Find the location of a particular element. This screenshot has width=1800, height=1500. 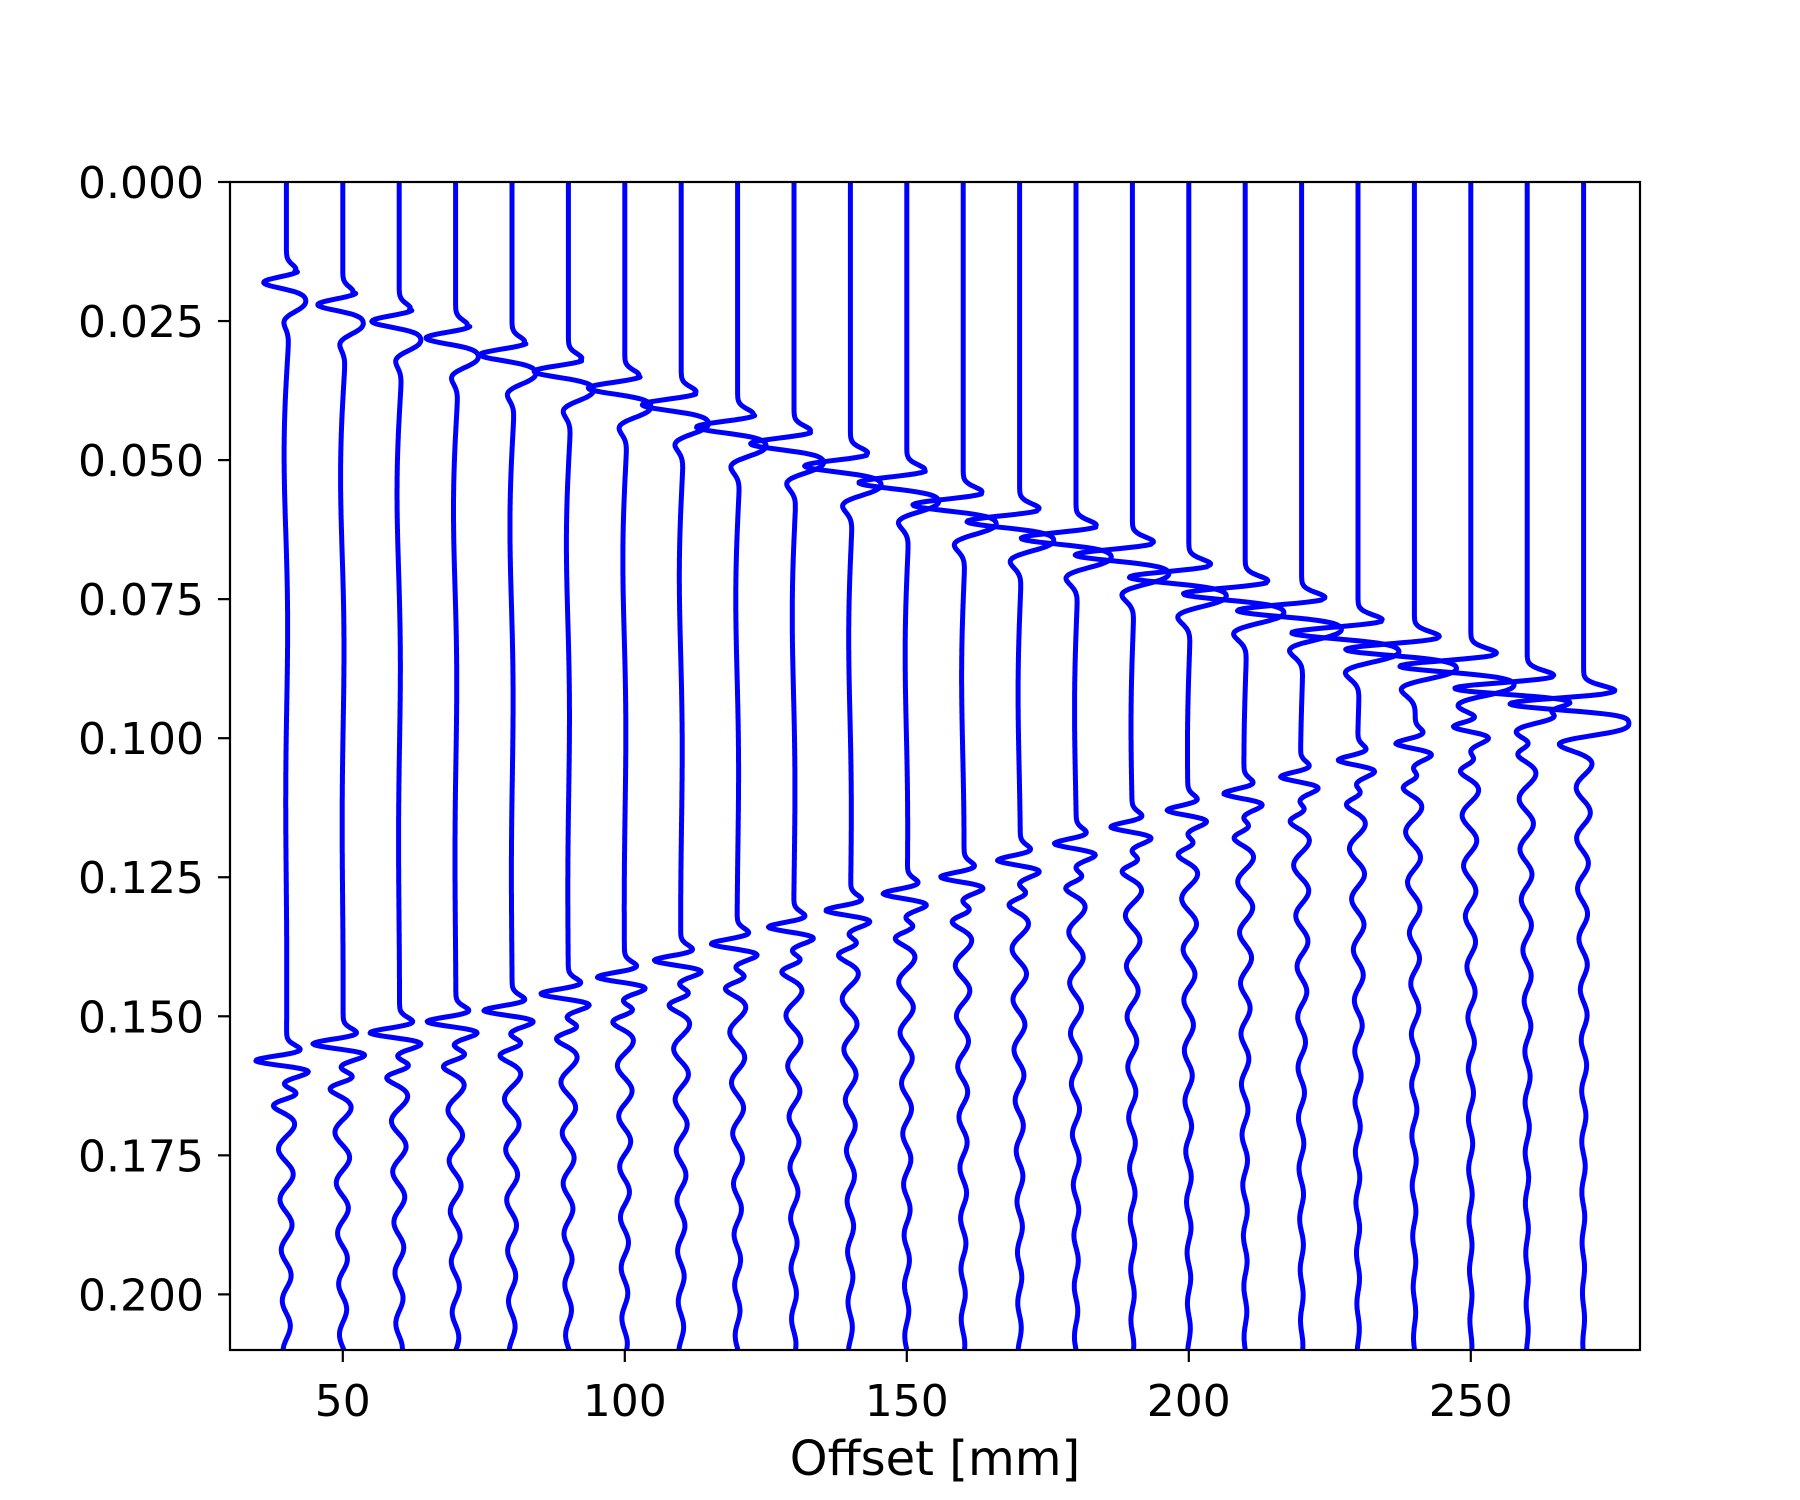

x-tick-label: 150 is located at coordinates (907, 1401).